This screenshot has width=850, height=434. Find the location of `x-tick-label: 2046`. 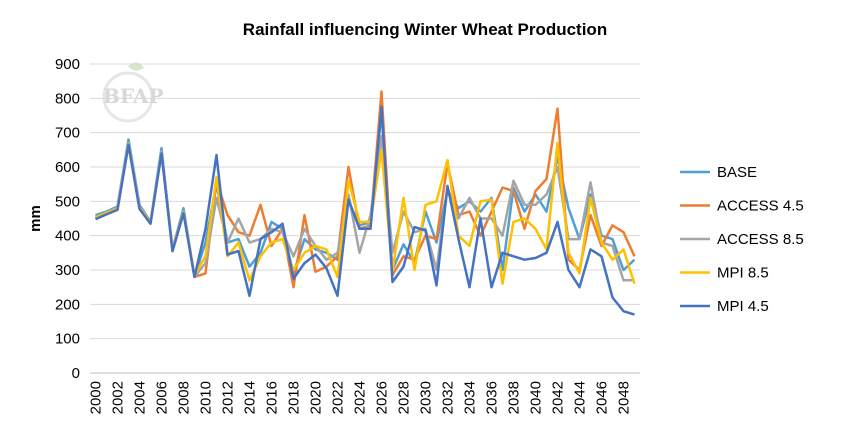

x-tick-label: 2046 is located at coordinates (602, 397).